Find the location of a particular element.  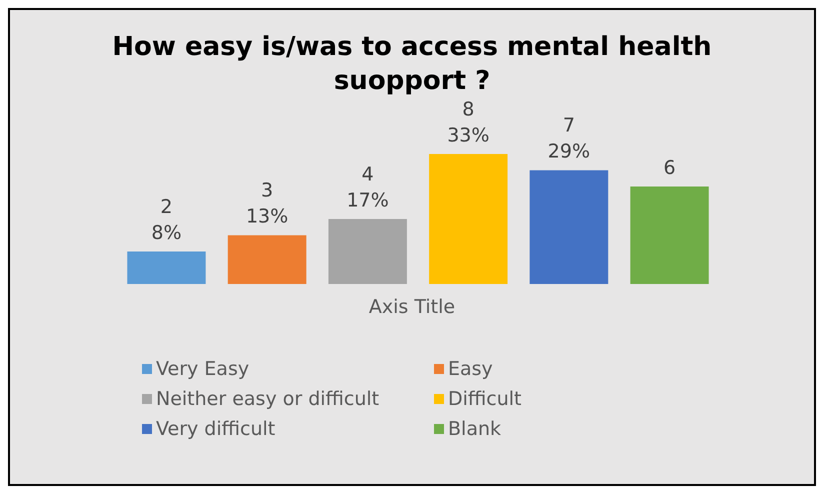

data-label: 2 8% is located at coordinates (166, 220).